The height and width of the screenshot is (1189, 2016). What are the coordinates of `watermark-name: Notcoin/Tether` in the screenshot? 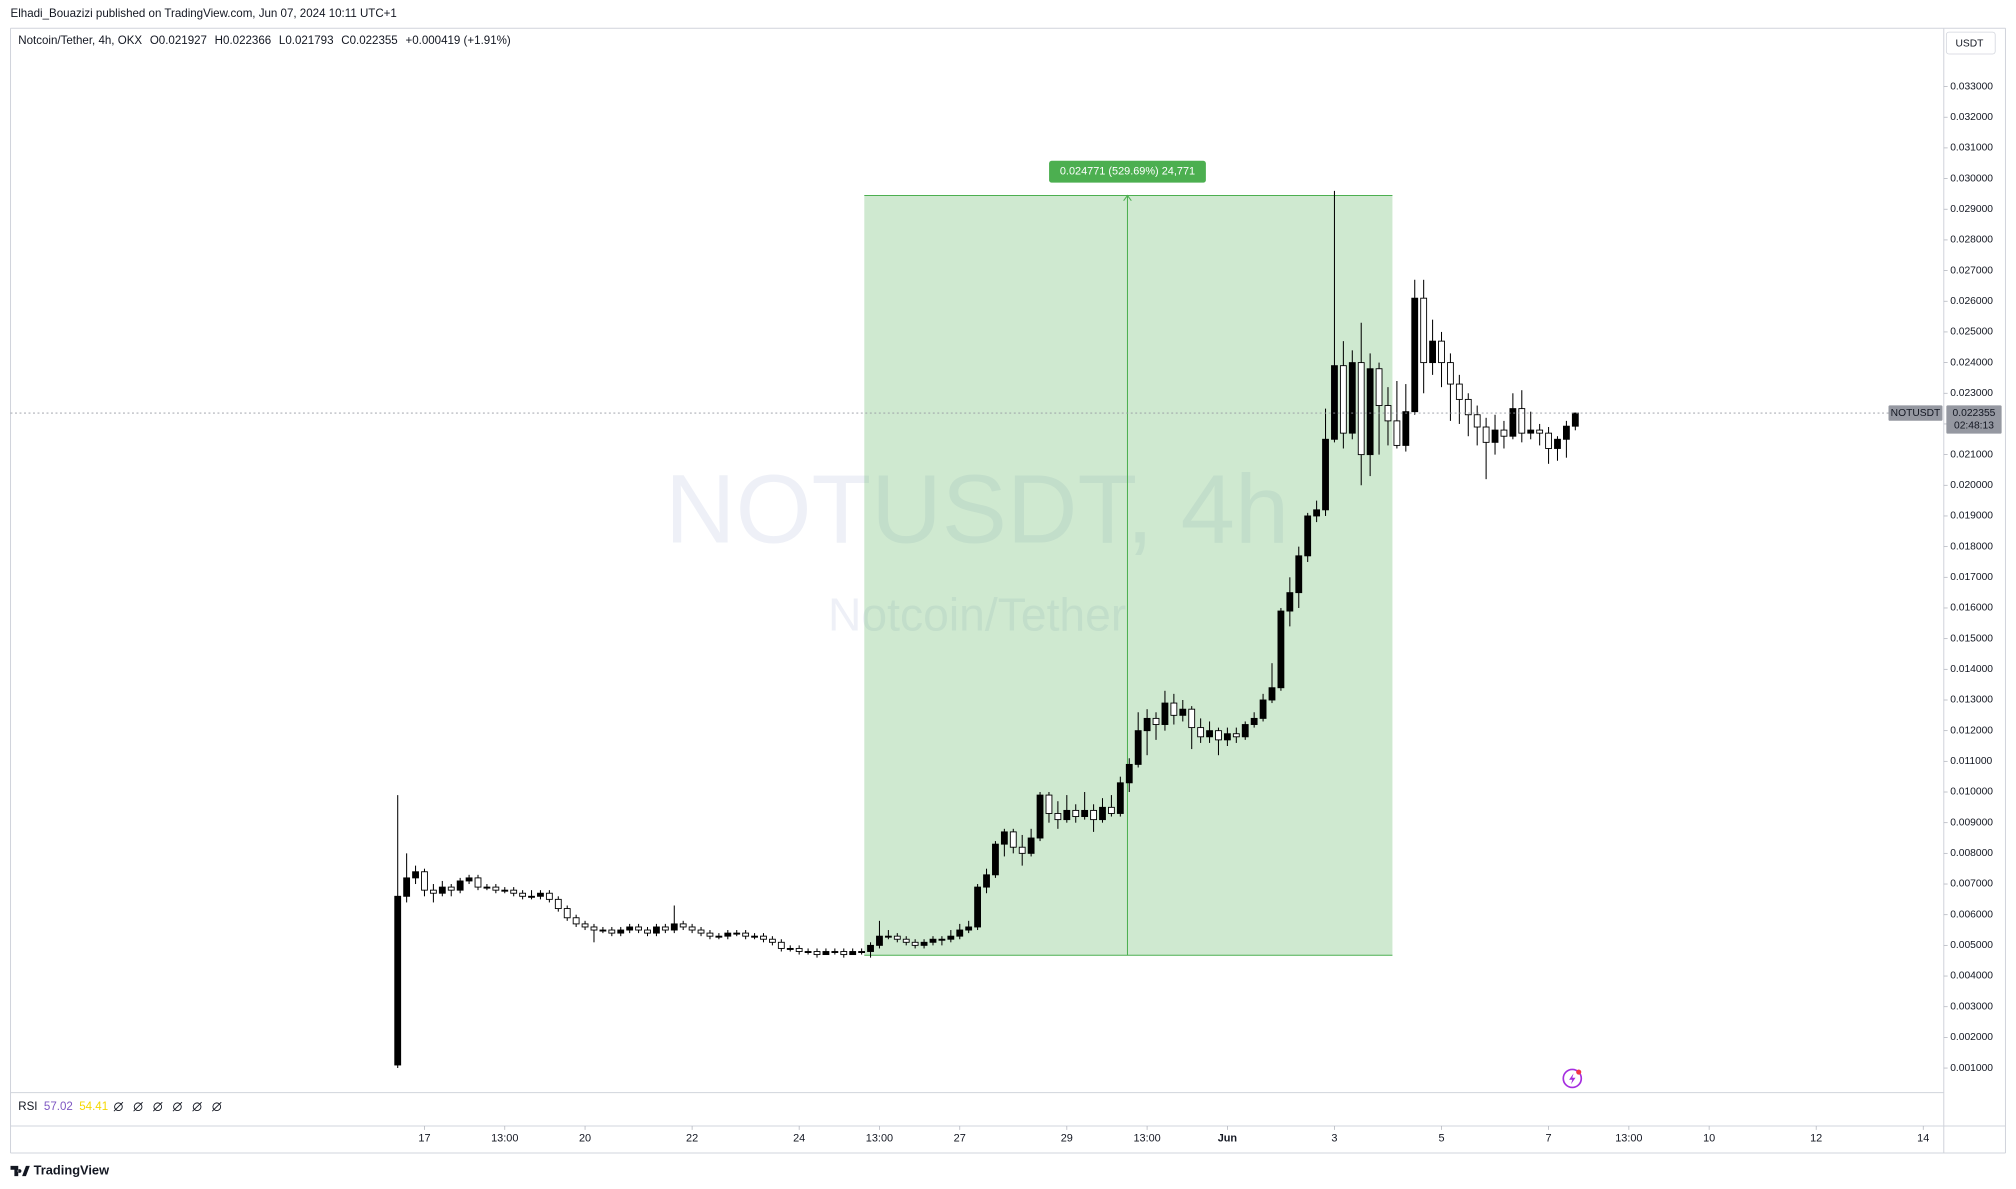 It's located at (977, 614).